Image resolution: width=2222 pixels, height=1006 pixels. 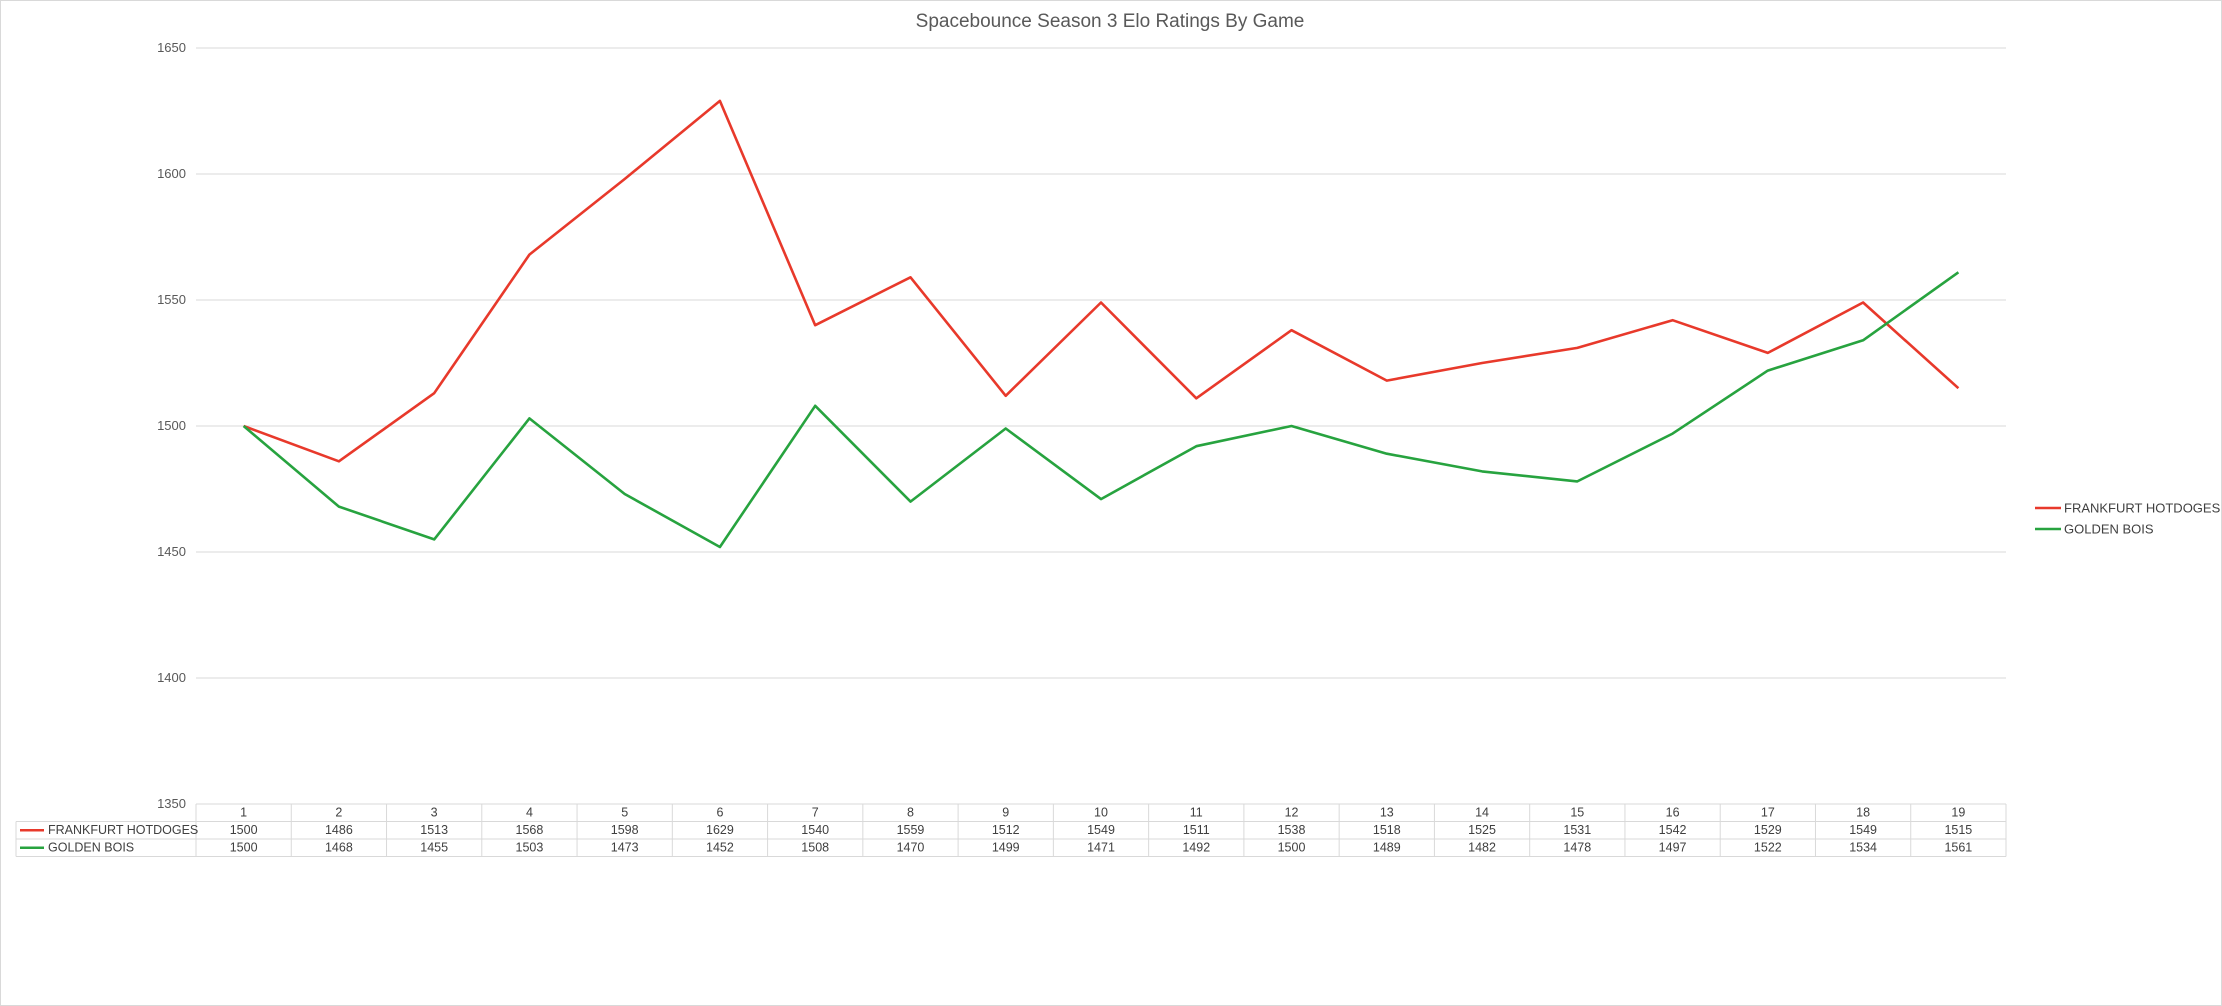 What do you see at coordinates (1387, 848) in the screenshot?
I see `table-cell-value: 1489` at bounding box center [1387, 848].